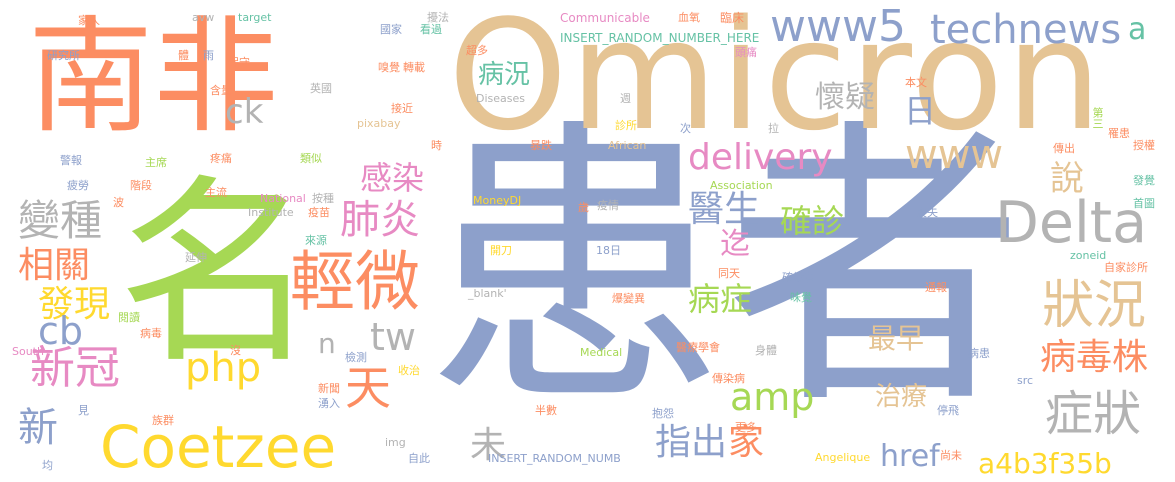 The image size is (1175, 482). Describe the element at coordinates (223, 368) in the screenshot. I see `cloud-word: php` at that location.